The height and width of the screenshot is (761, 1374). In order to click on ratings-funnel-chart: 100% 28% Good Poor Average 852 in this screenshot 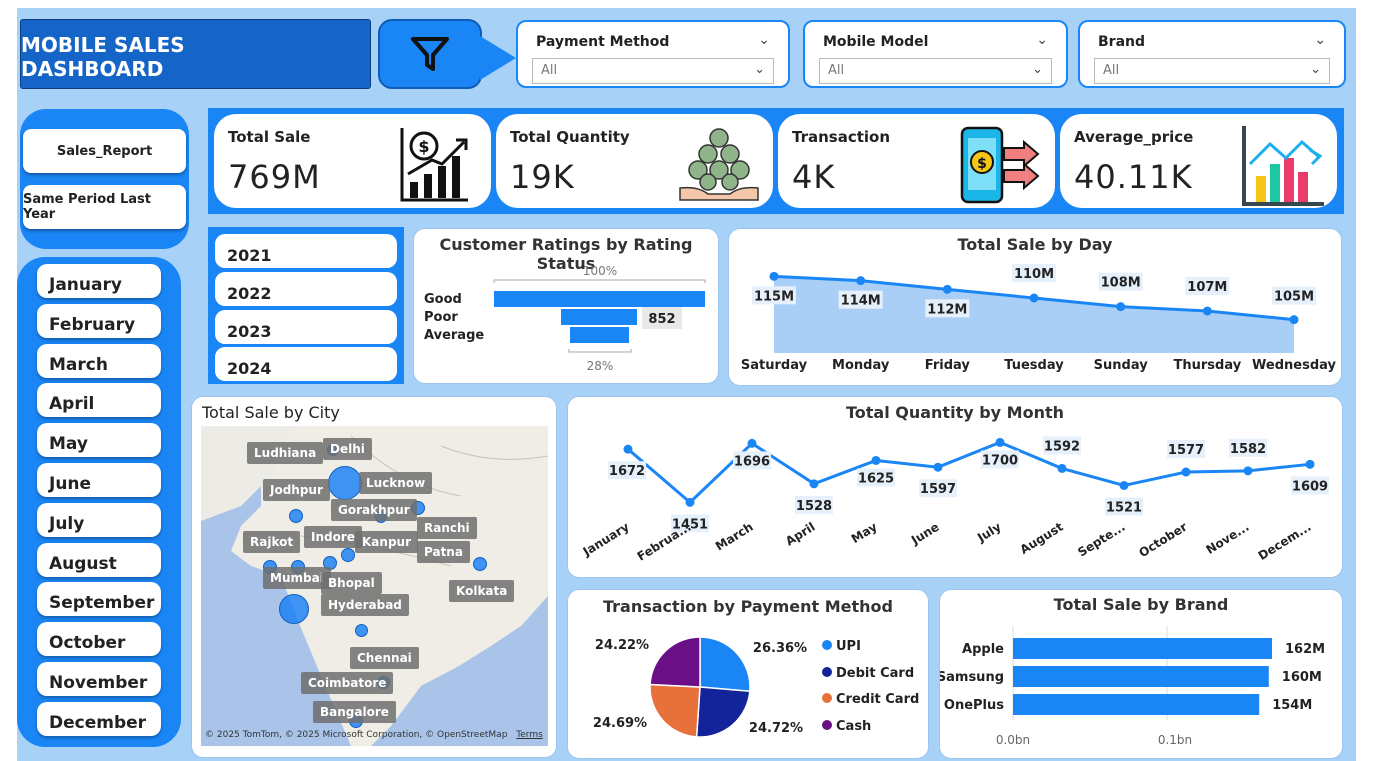, I will do `click(565, 318)`.